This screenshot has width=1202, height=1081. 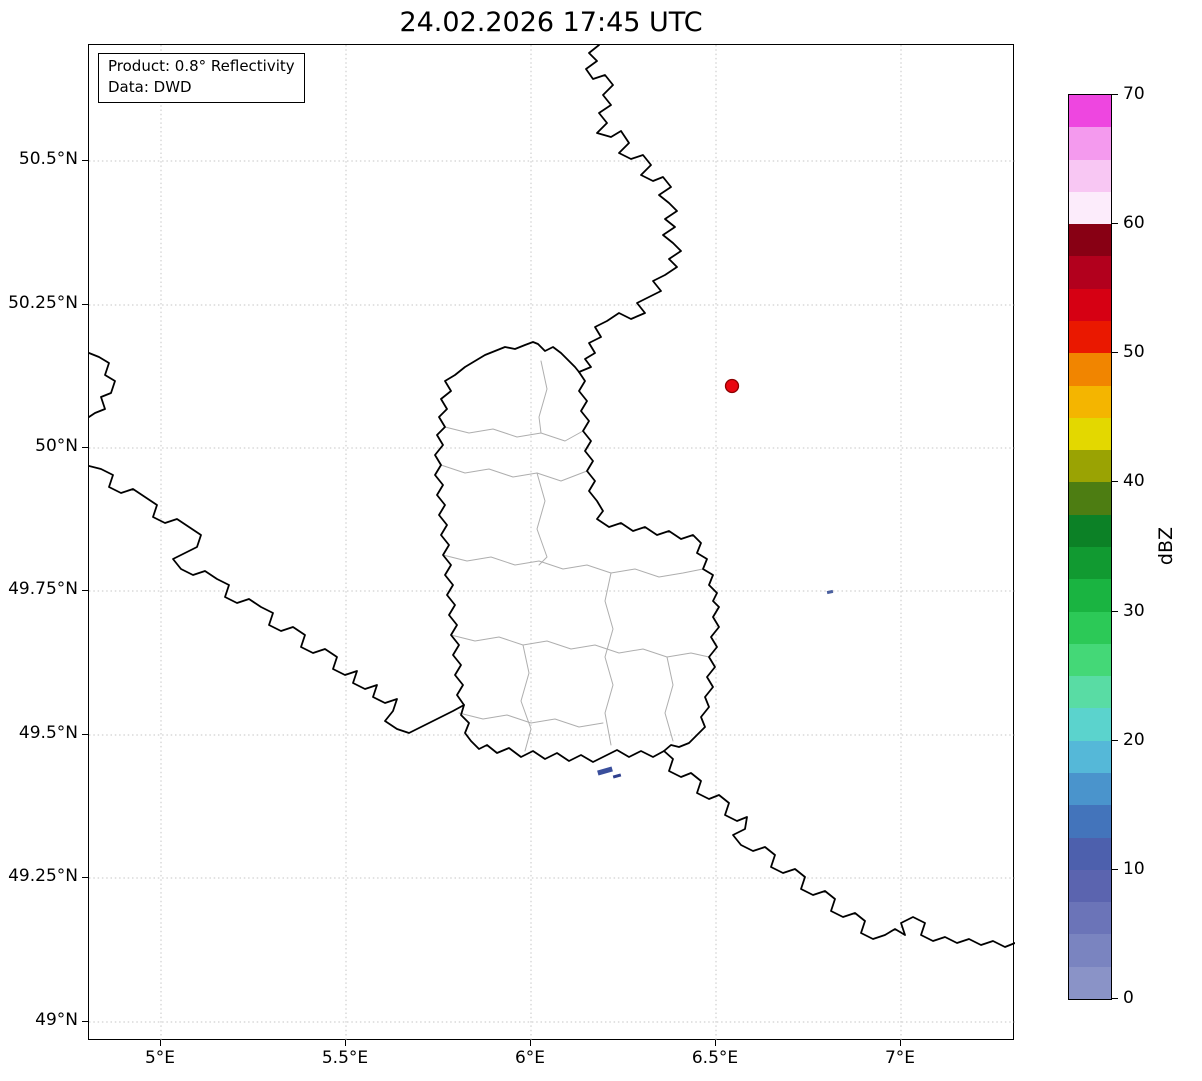 I want to click on givet-salient-border, so click(x=102, y=385).